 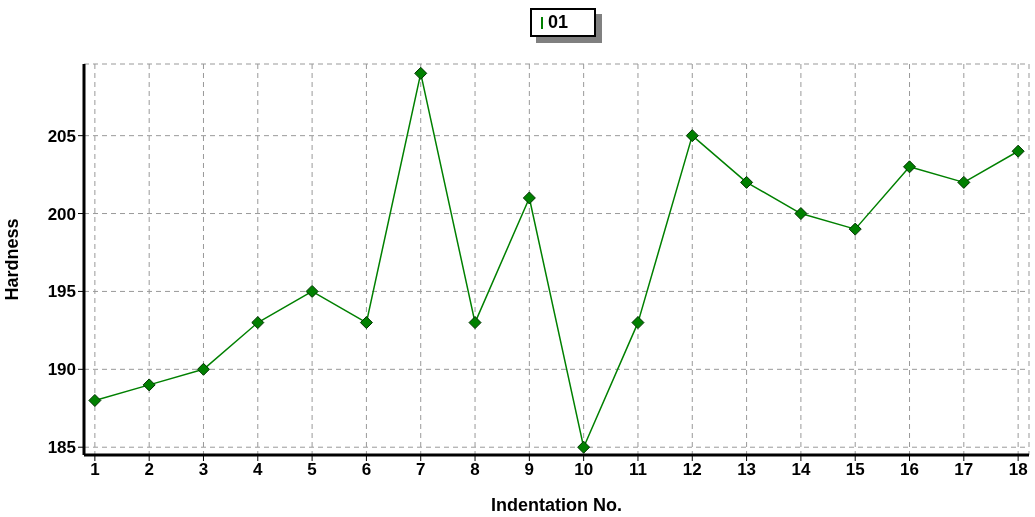 I want to click on y-tick-label: 195, so click(x=61, y=292).